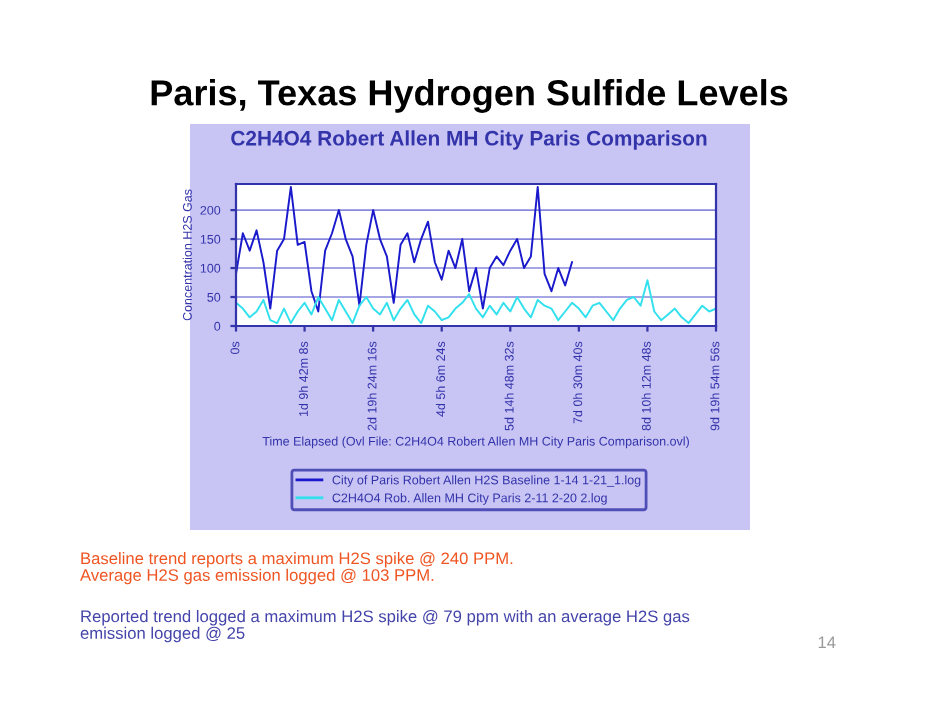  I want to click on text: 14, so click(827, 642).